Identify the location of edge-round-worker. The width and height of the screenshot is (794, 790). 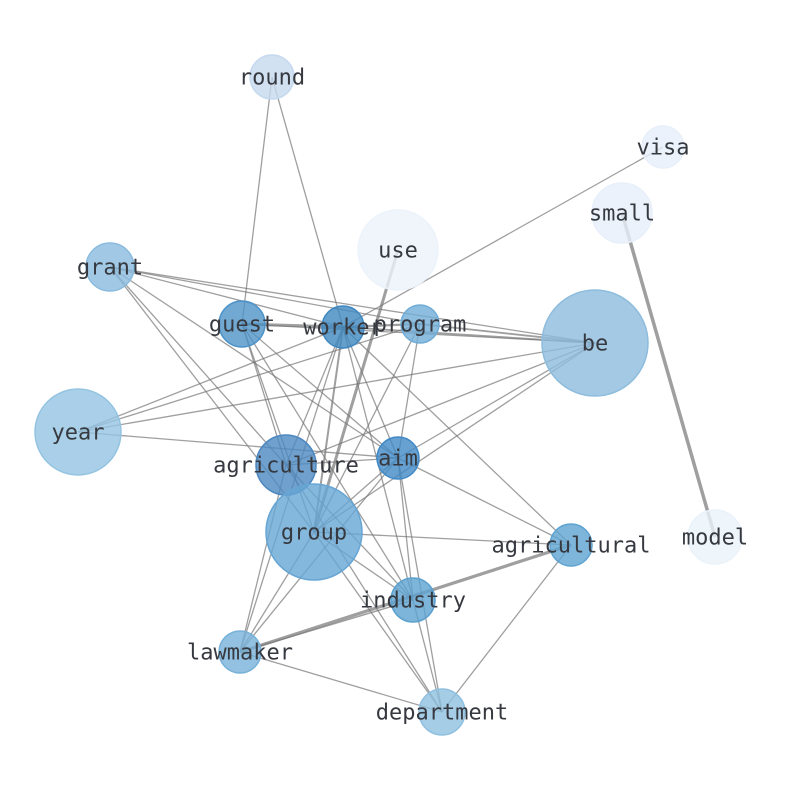
(307, 202).